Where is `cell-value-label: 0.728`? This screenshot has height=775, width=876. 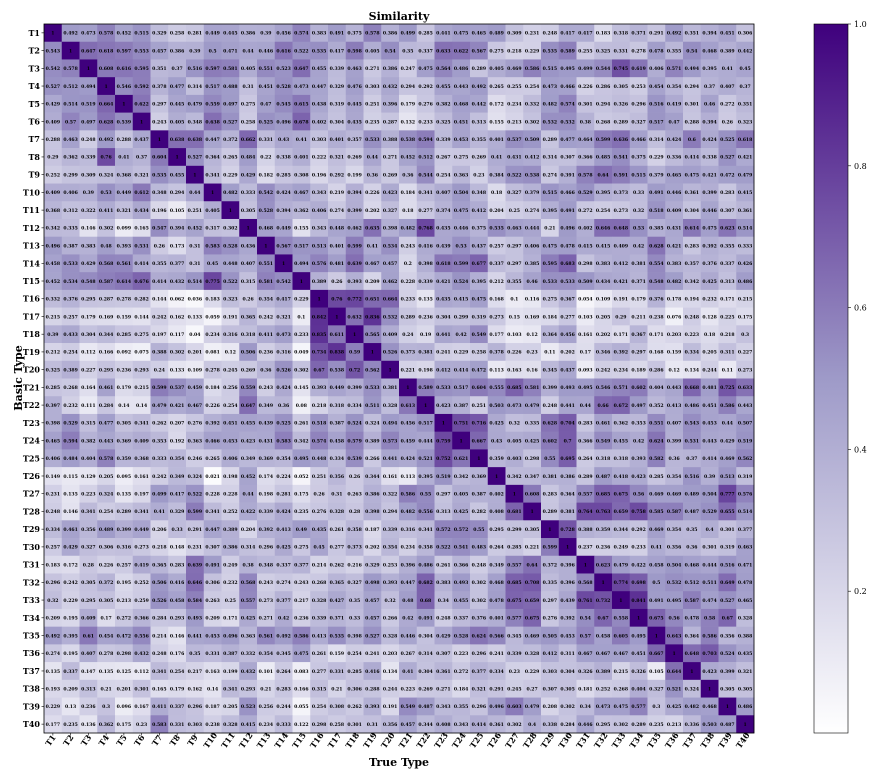
cell-value-label: 0.728 is located at coordinates (567, 530).